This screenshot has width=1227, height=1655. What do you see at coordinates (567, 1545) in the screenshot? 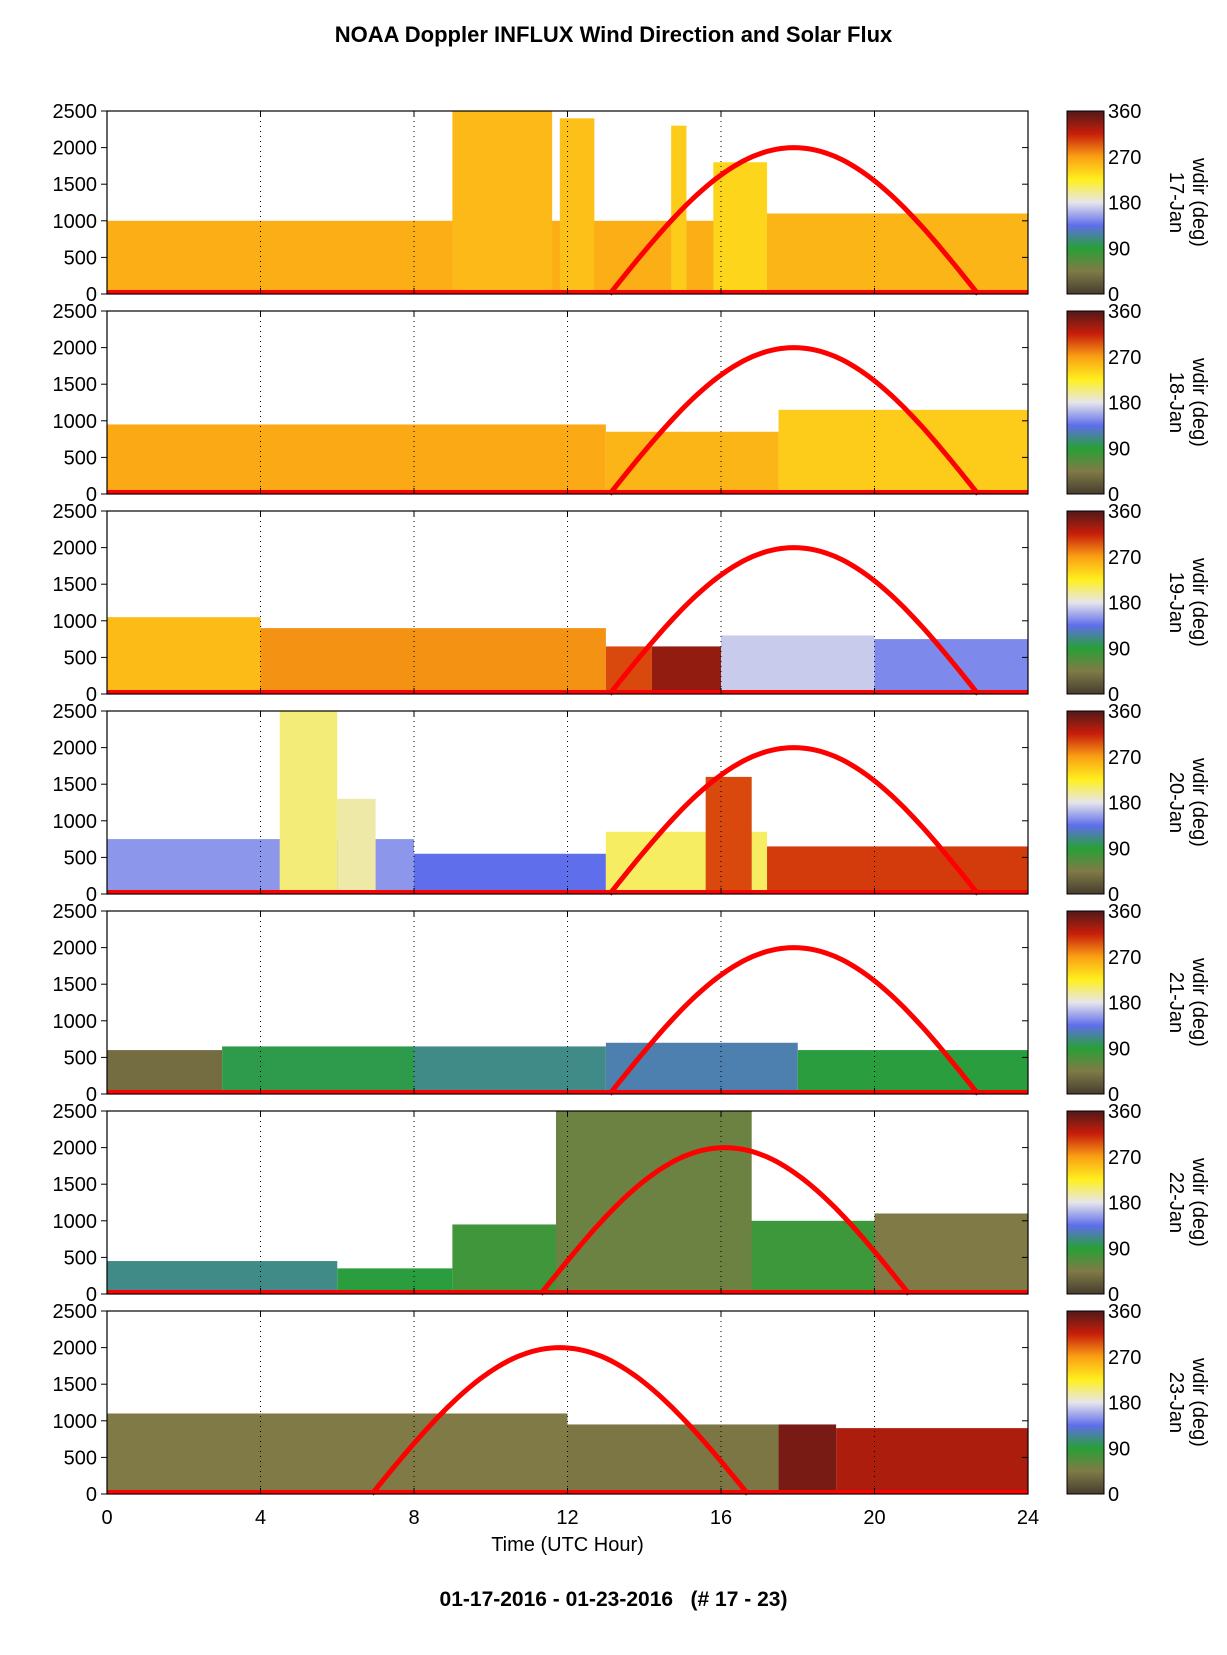
I see `x-axis-label: Time (UTC Hour)` at bounding box center [567, 1545].